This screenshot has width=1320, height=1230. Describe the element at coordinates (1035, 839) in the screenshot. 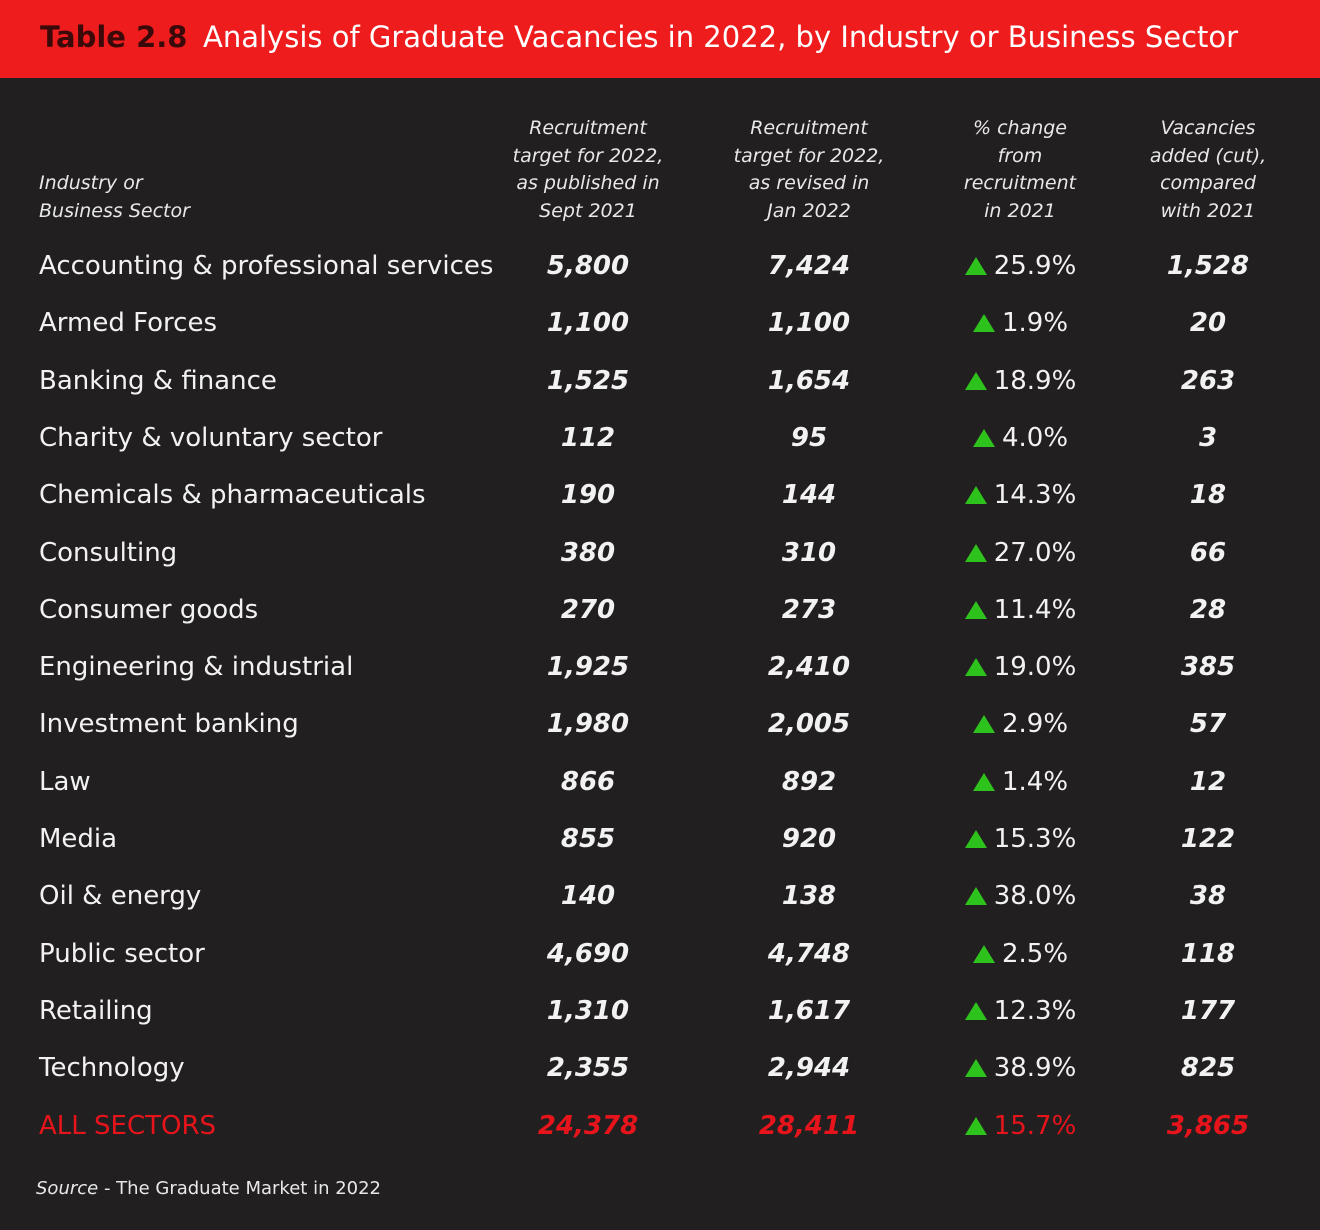

I see `cell-value: 15.3%` at that location.